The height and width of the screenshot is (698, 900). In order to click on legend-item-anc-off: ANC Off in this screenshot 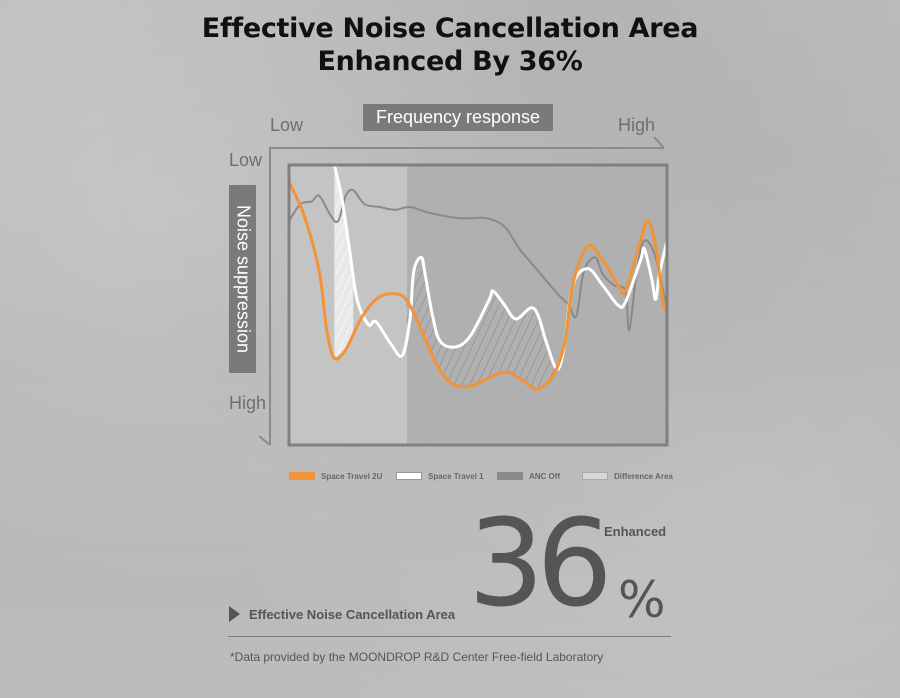, I will do `click(528, 476)`.